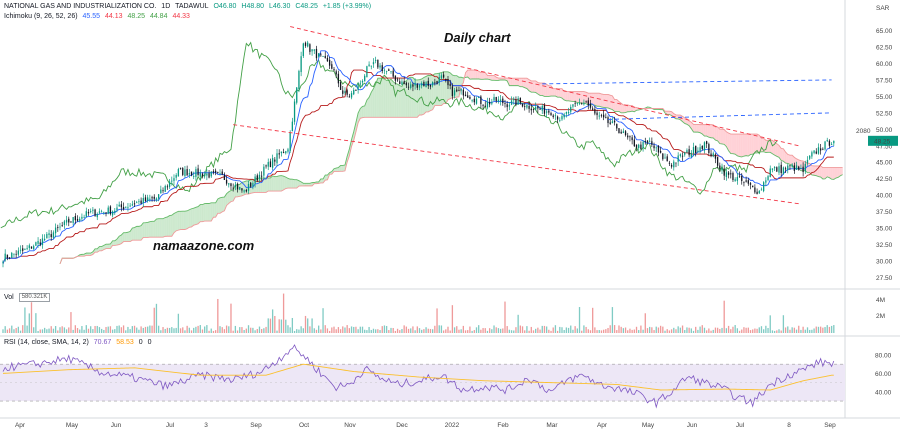 Image resolution: width=900 pixels, height=430 pixels. What do you see at coordinates (880, 316) in the screenshot?
I see `volume-tick: 2M` at bounding box center [880, 316].